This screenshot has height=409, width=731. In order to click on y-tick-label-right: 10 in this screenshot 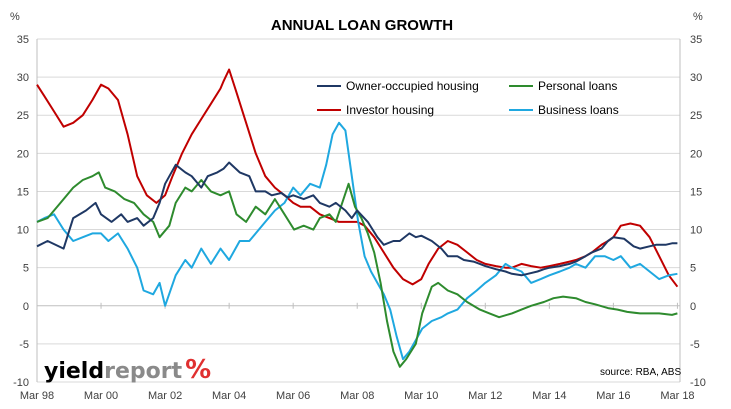, I will do `click(696, 231)`.